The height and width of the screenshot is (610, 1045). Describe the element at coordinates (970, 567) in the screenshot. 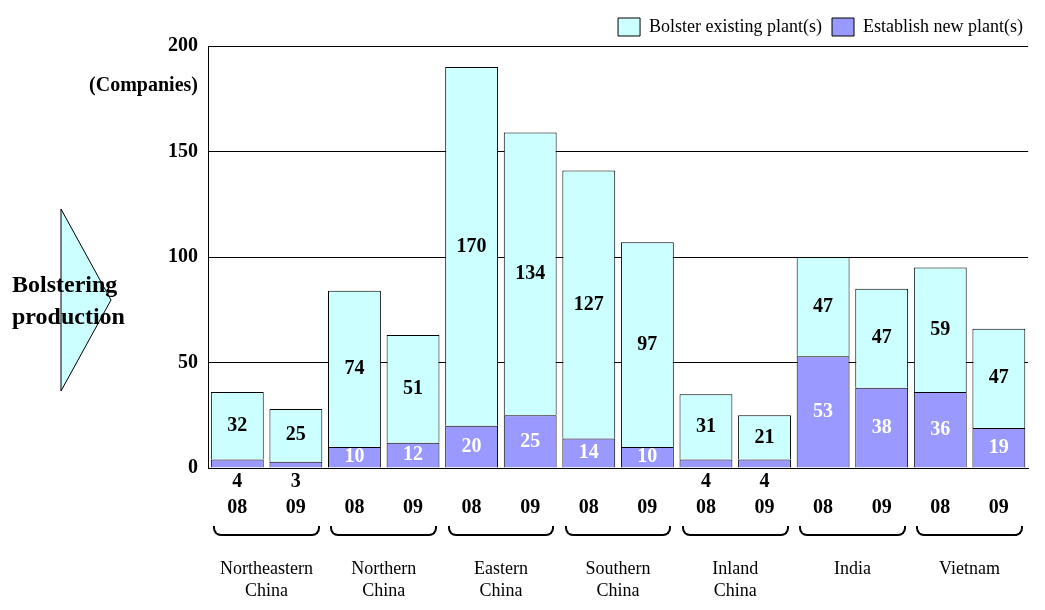

I see `text: Vietnam` at that location.